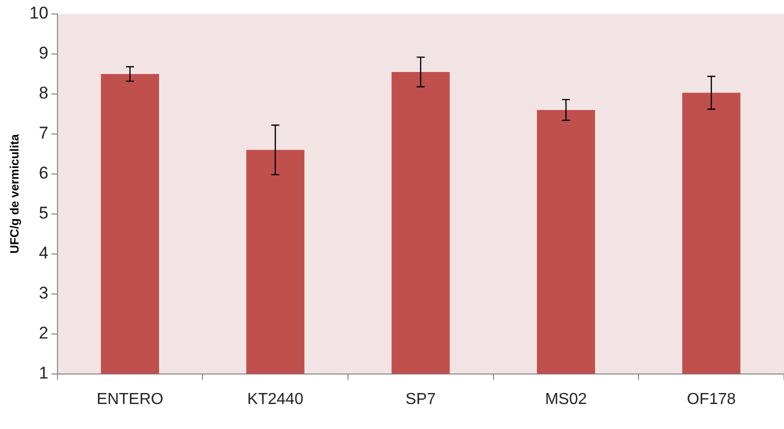  What do you see at coordinates (711, 399) in the screenshot?
I see `x-tick-label: OF178` at bounding box center [711, 399].